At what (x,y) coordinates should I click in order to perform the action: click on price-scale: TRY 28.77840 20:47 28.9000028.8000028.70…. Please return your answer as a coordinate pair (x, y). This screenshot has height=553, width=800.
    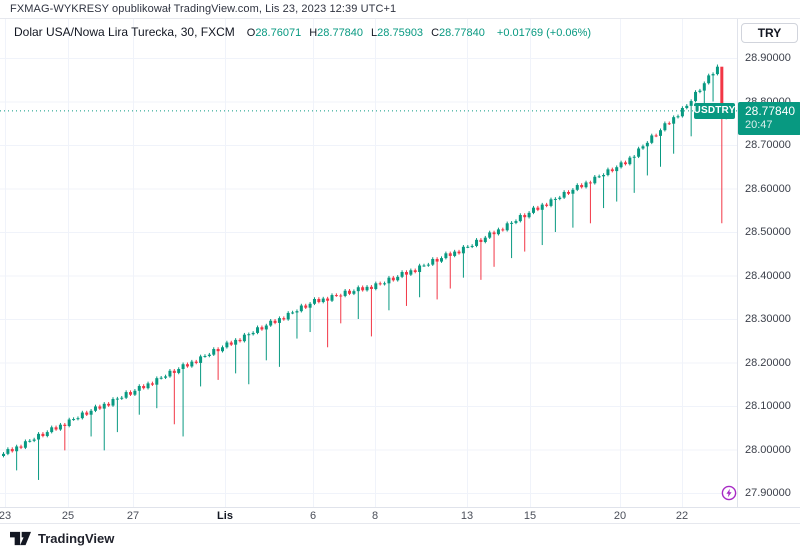
    Looking at the image, I should click on (760, 263).